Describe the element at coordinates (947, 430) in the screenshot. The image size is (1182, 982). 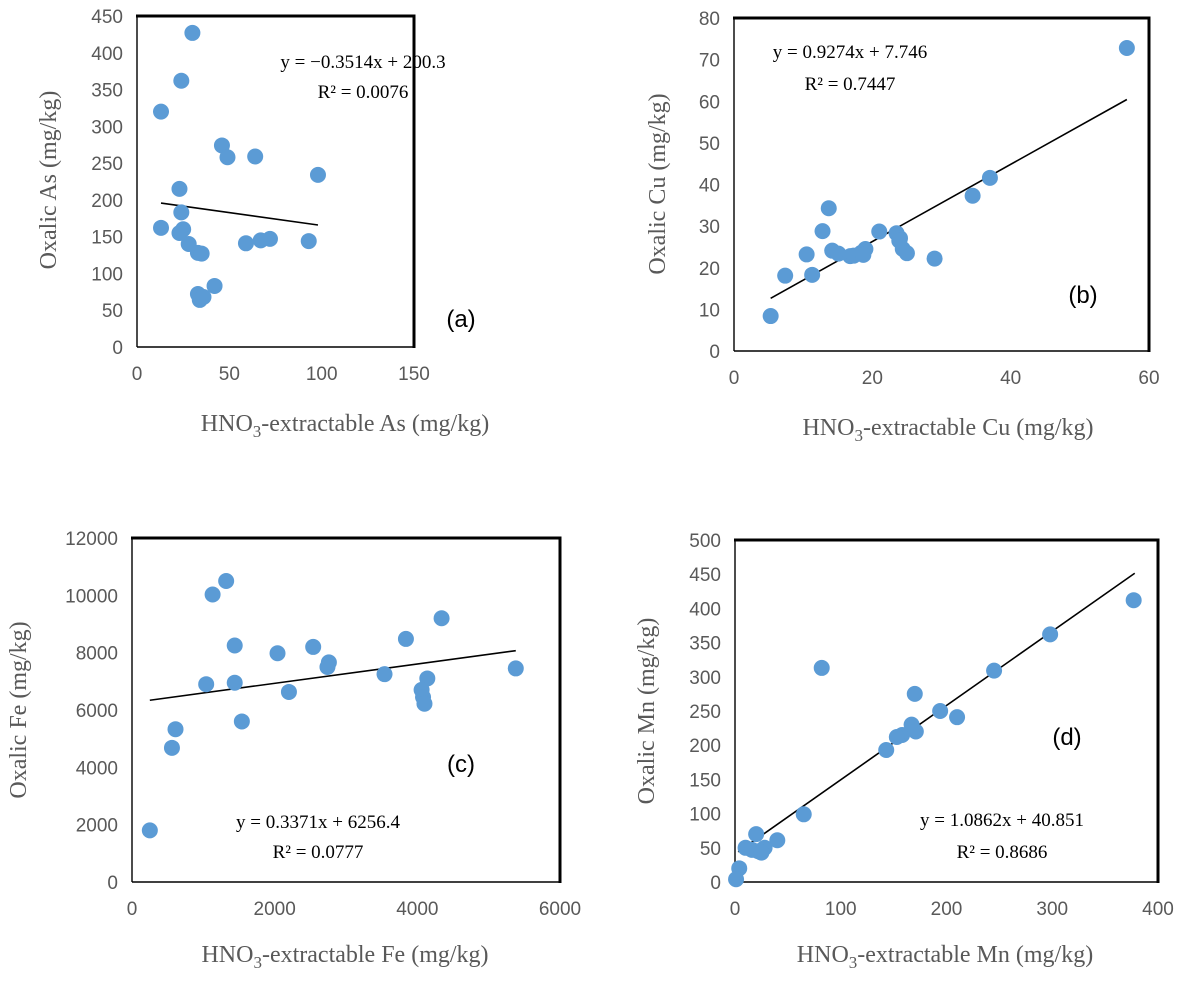
I see `x-axis-label: HNO3-extractable Cu (mg/kg)` at that location.